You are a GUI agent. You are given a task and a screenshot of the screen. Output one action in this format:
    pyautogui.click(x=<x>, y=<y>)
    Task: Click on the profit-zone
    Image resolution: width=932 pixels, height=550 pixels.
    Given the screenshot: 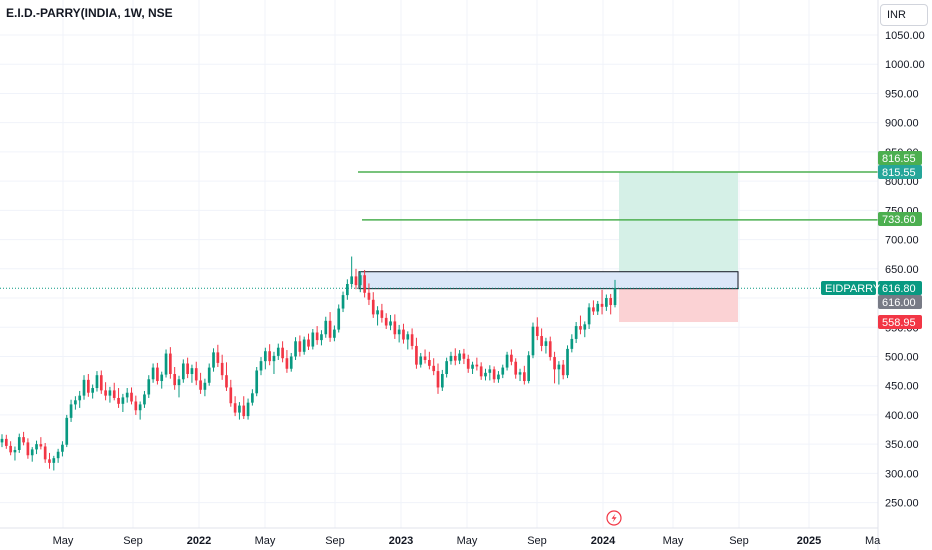 What is the action you would take?
    pyautogui.click(x=678, y=230)
    